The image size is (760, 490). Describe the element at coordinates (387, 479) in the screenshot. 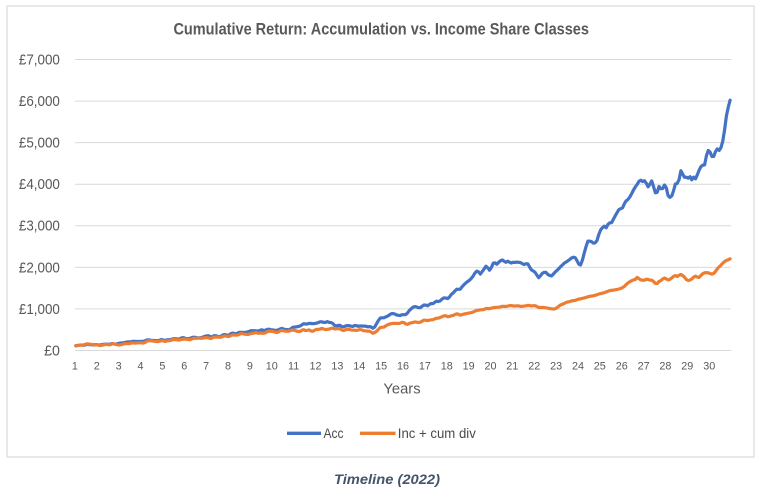

I see `svg-text: Timeline (2022)` at that location.